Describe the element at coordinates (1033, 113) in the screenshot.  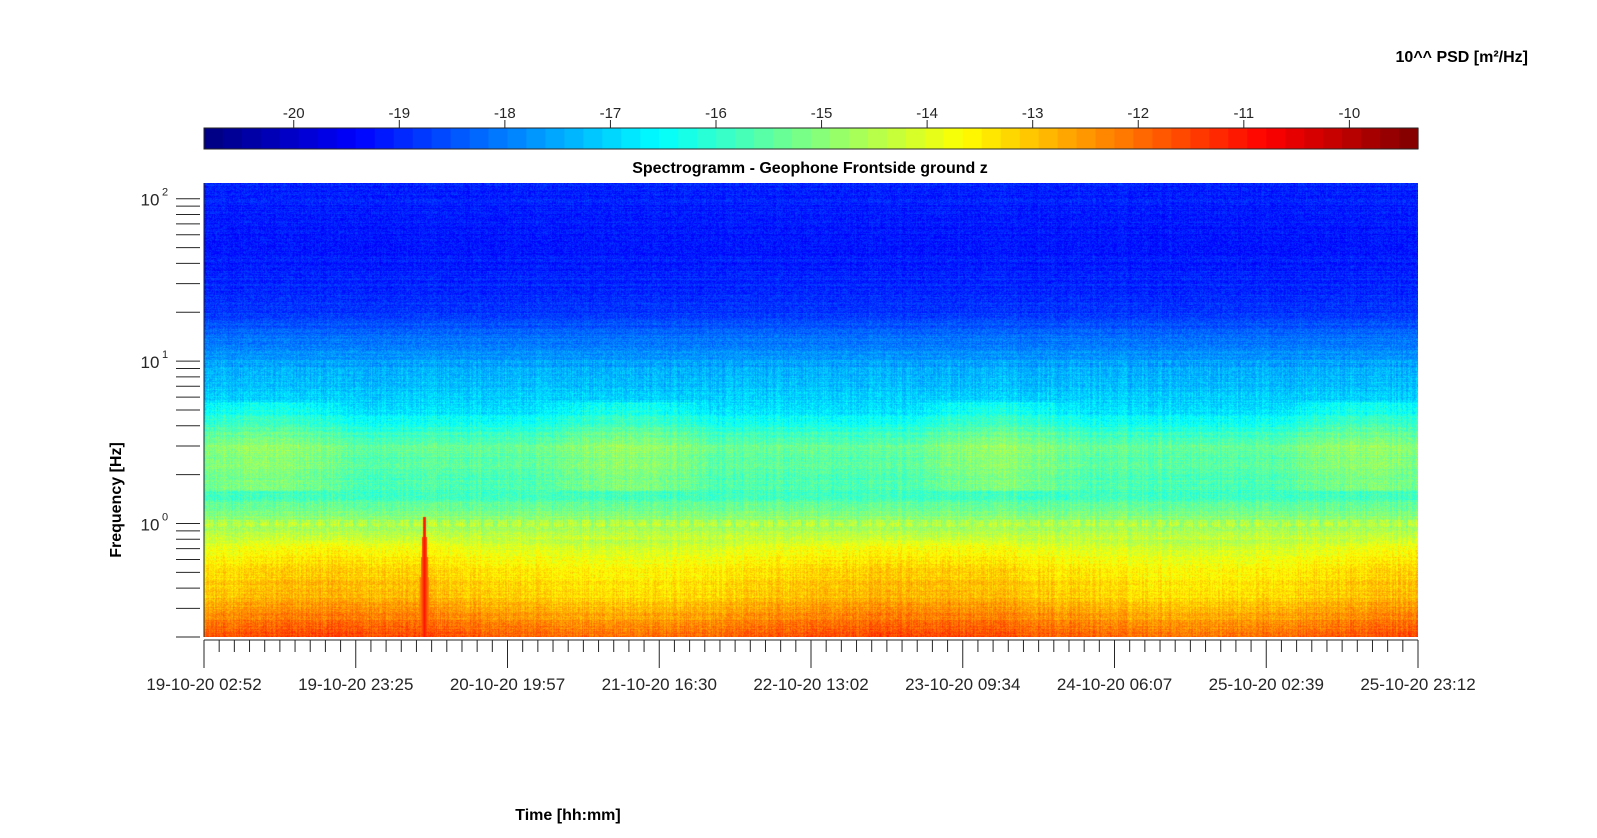
I see `colorbar-tick-label: -13` at that location.